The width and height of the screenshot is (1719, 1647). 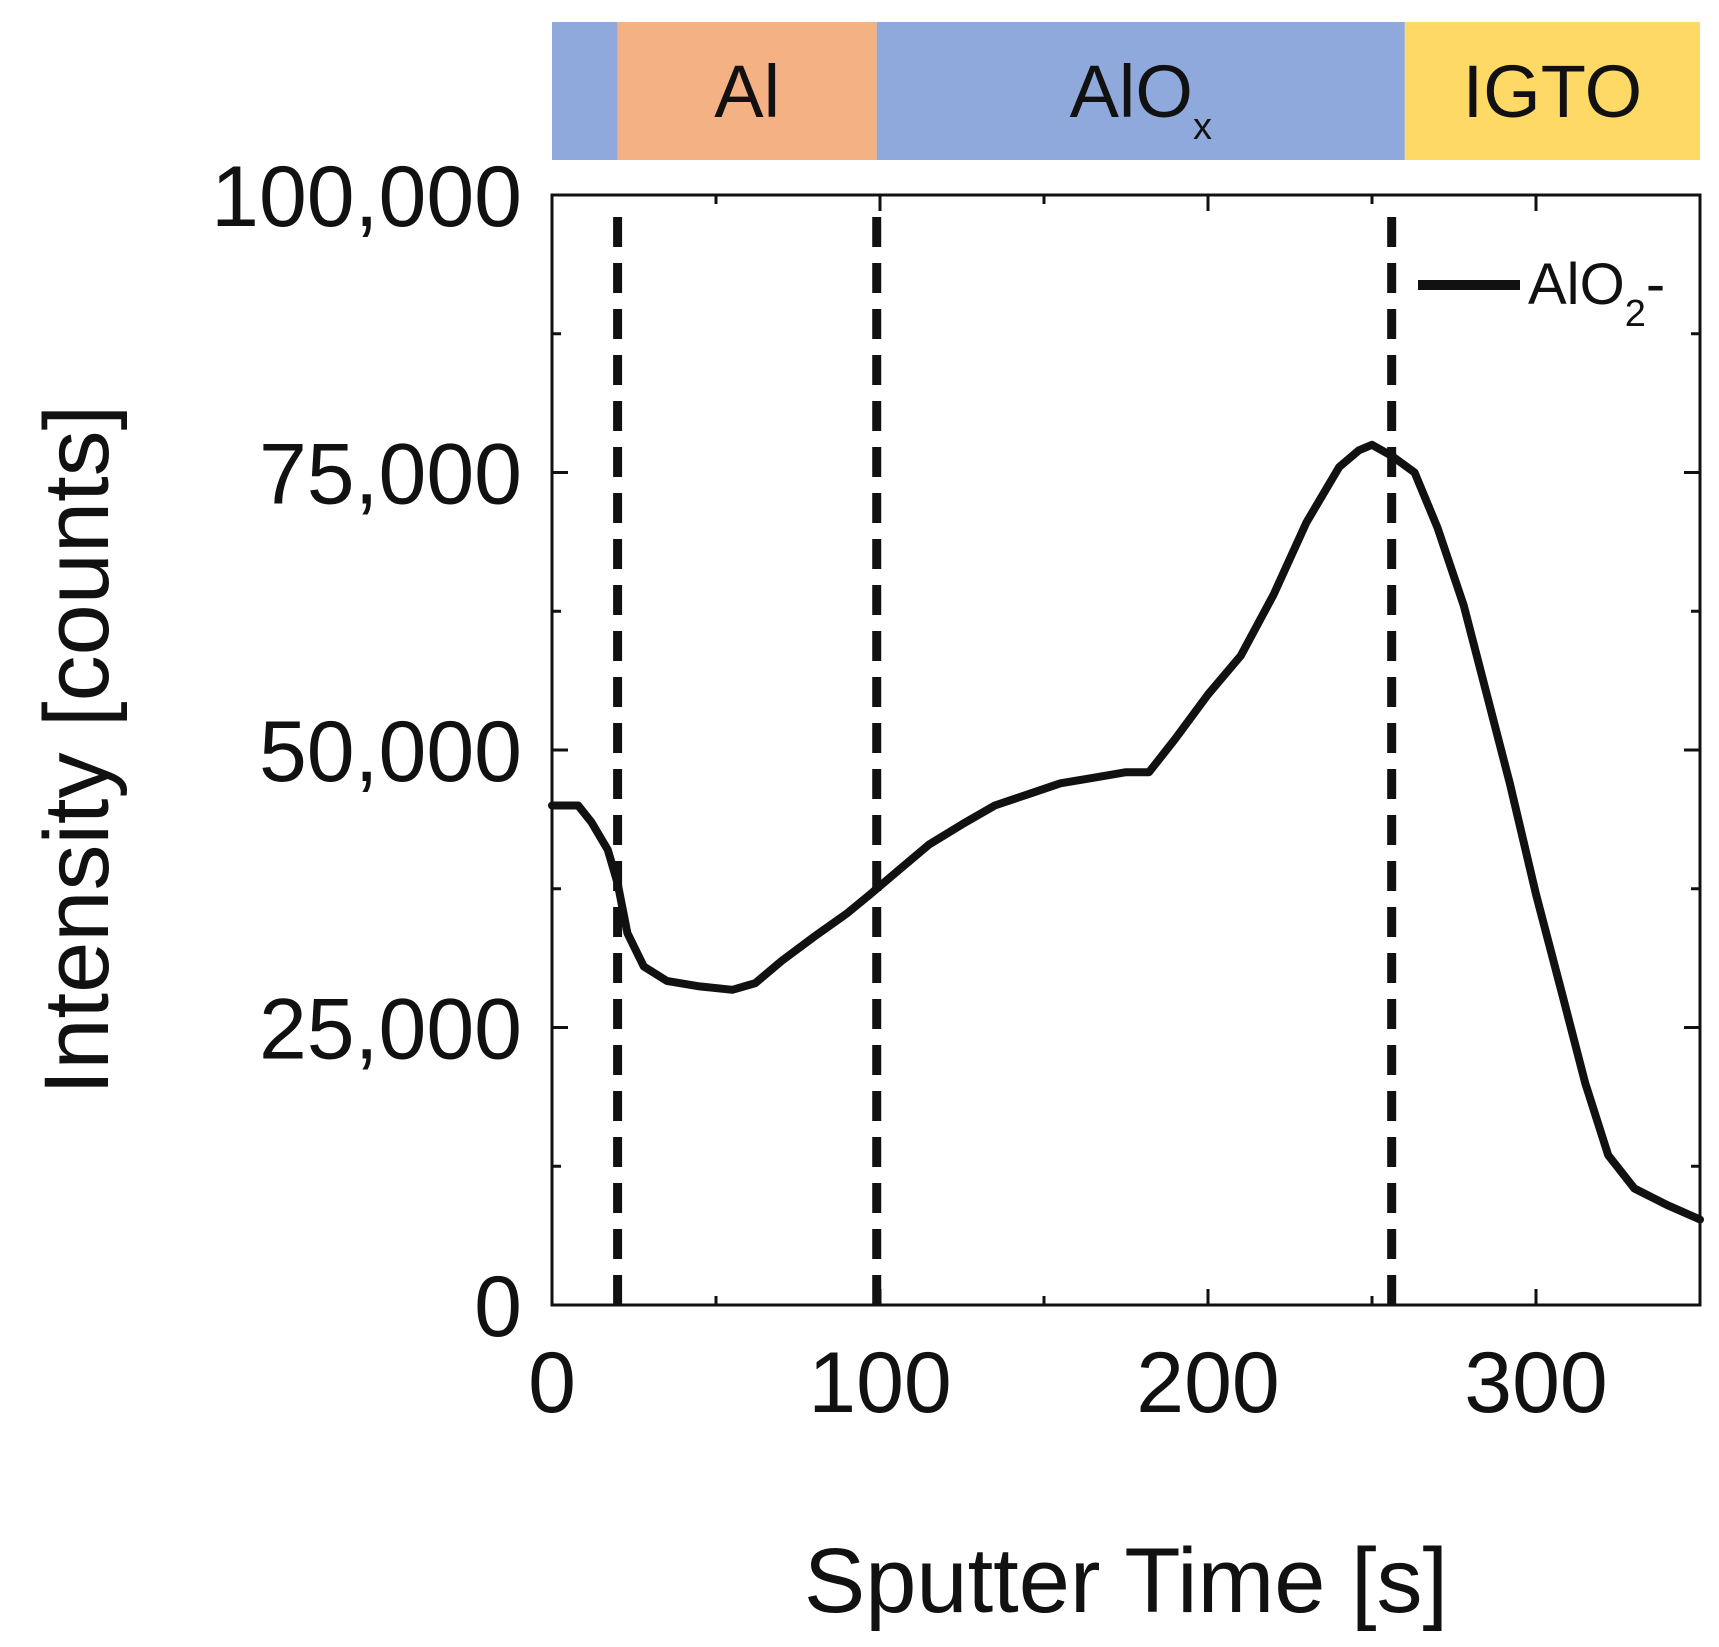 I want to click on x-axis-title: Sputter Time [s], so click(x=1126, y=1581).